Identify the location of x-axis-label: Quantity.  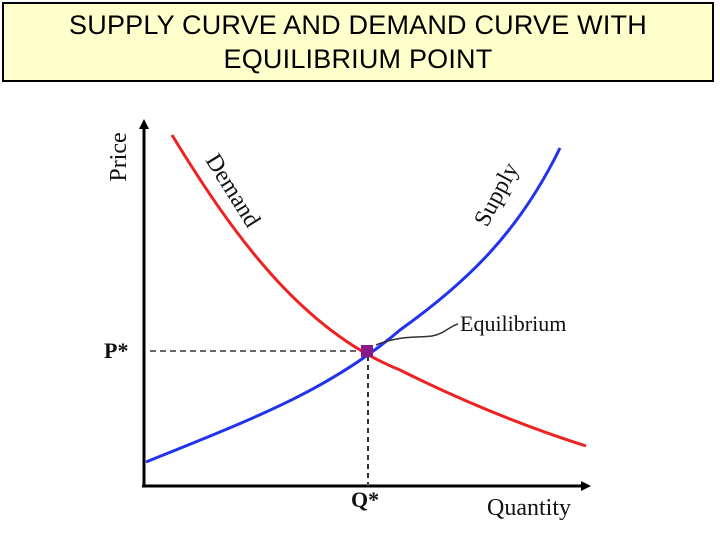
(529, 508).